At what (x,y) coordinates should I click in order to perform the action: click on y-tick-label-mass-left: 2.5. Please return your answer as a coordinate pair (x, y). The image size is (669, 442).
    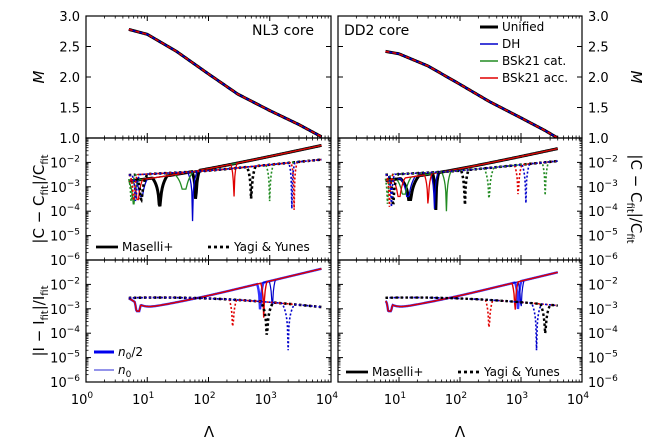
    Looking at the image, I should click on (69, 48).